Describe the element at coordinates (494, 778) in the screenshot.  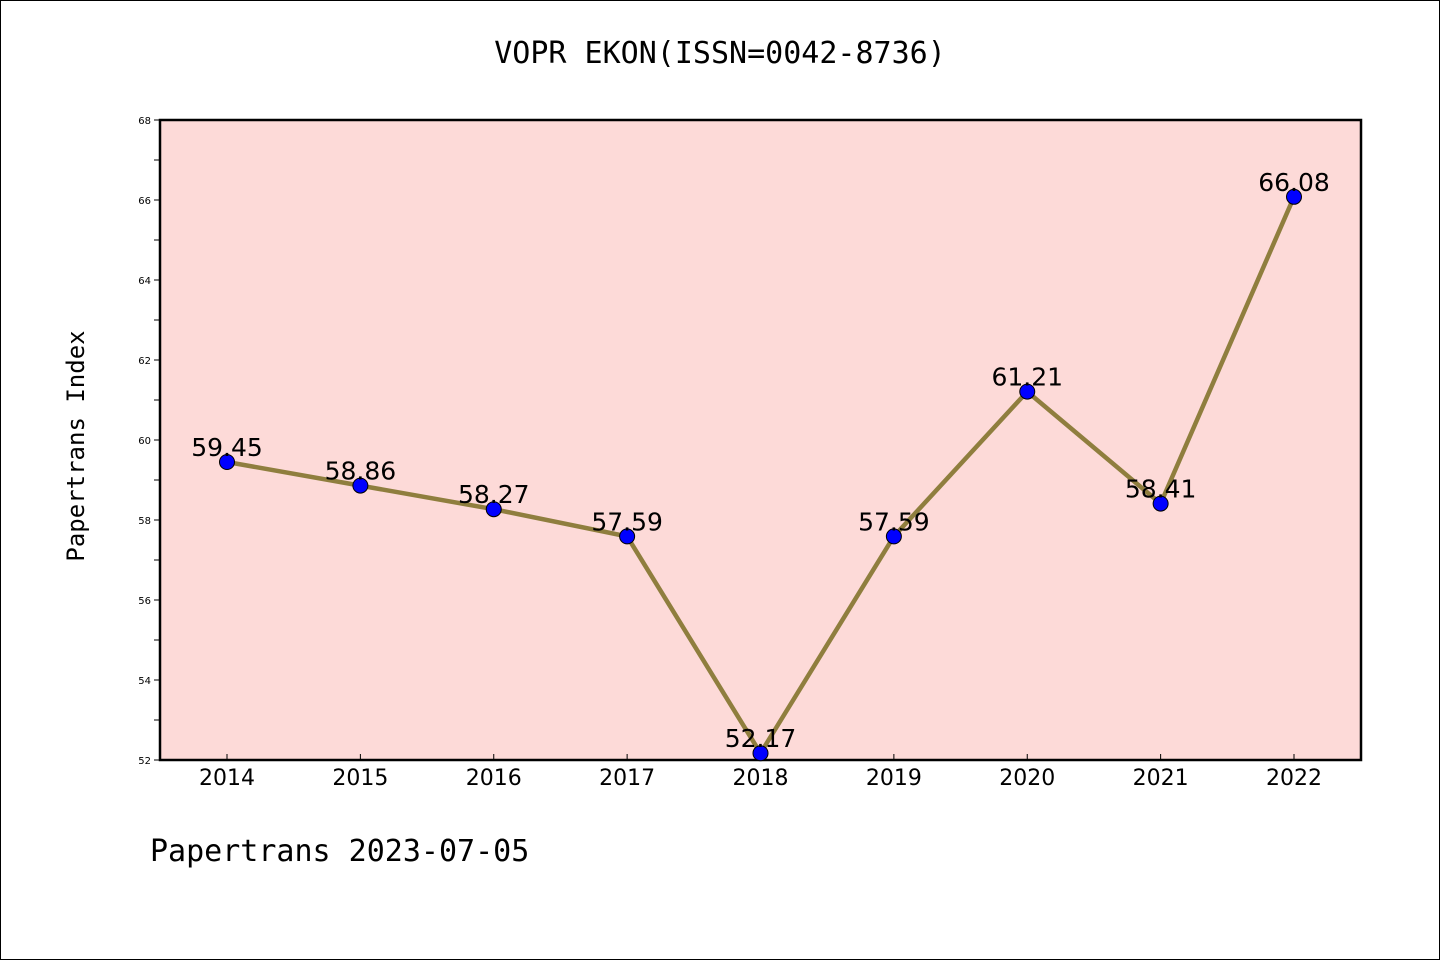
I see `x-tick-label: 2016` at that location.